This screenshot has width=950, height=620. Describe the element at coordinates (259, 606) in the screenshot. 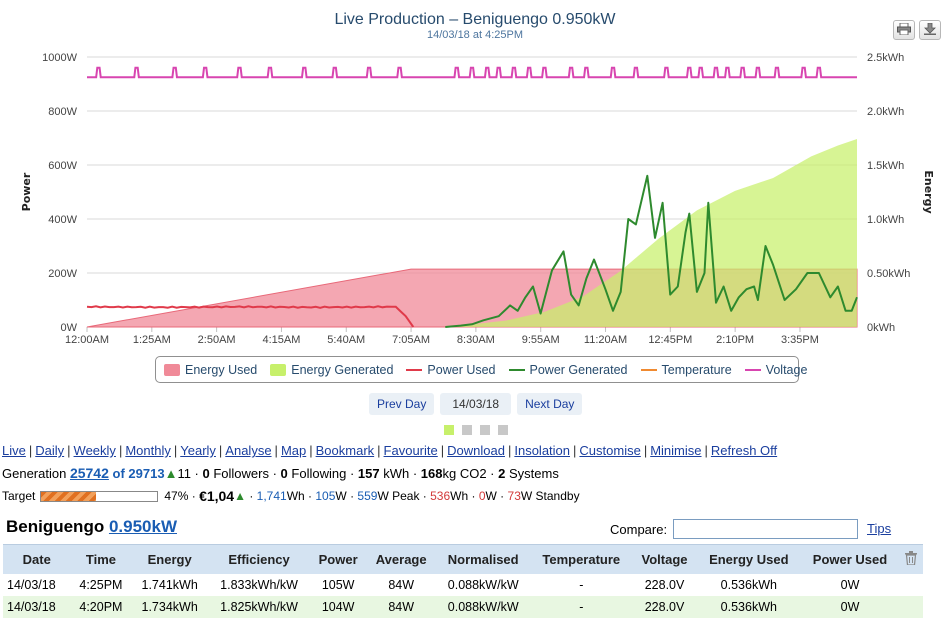

I see `cell-efficiency: 1.825kWh/kW` at that location.